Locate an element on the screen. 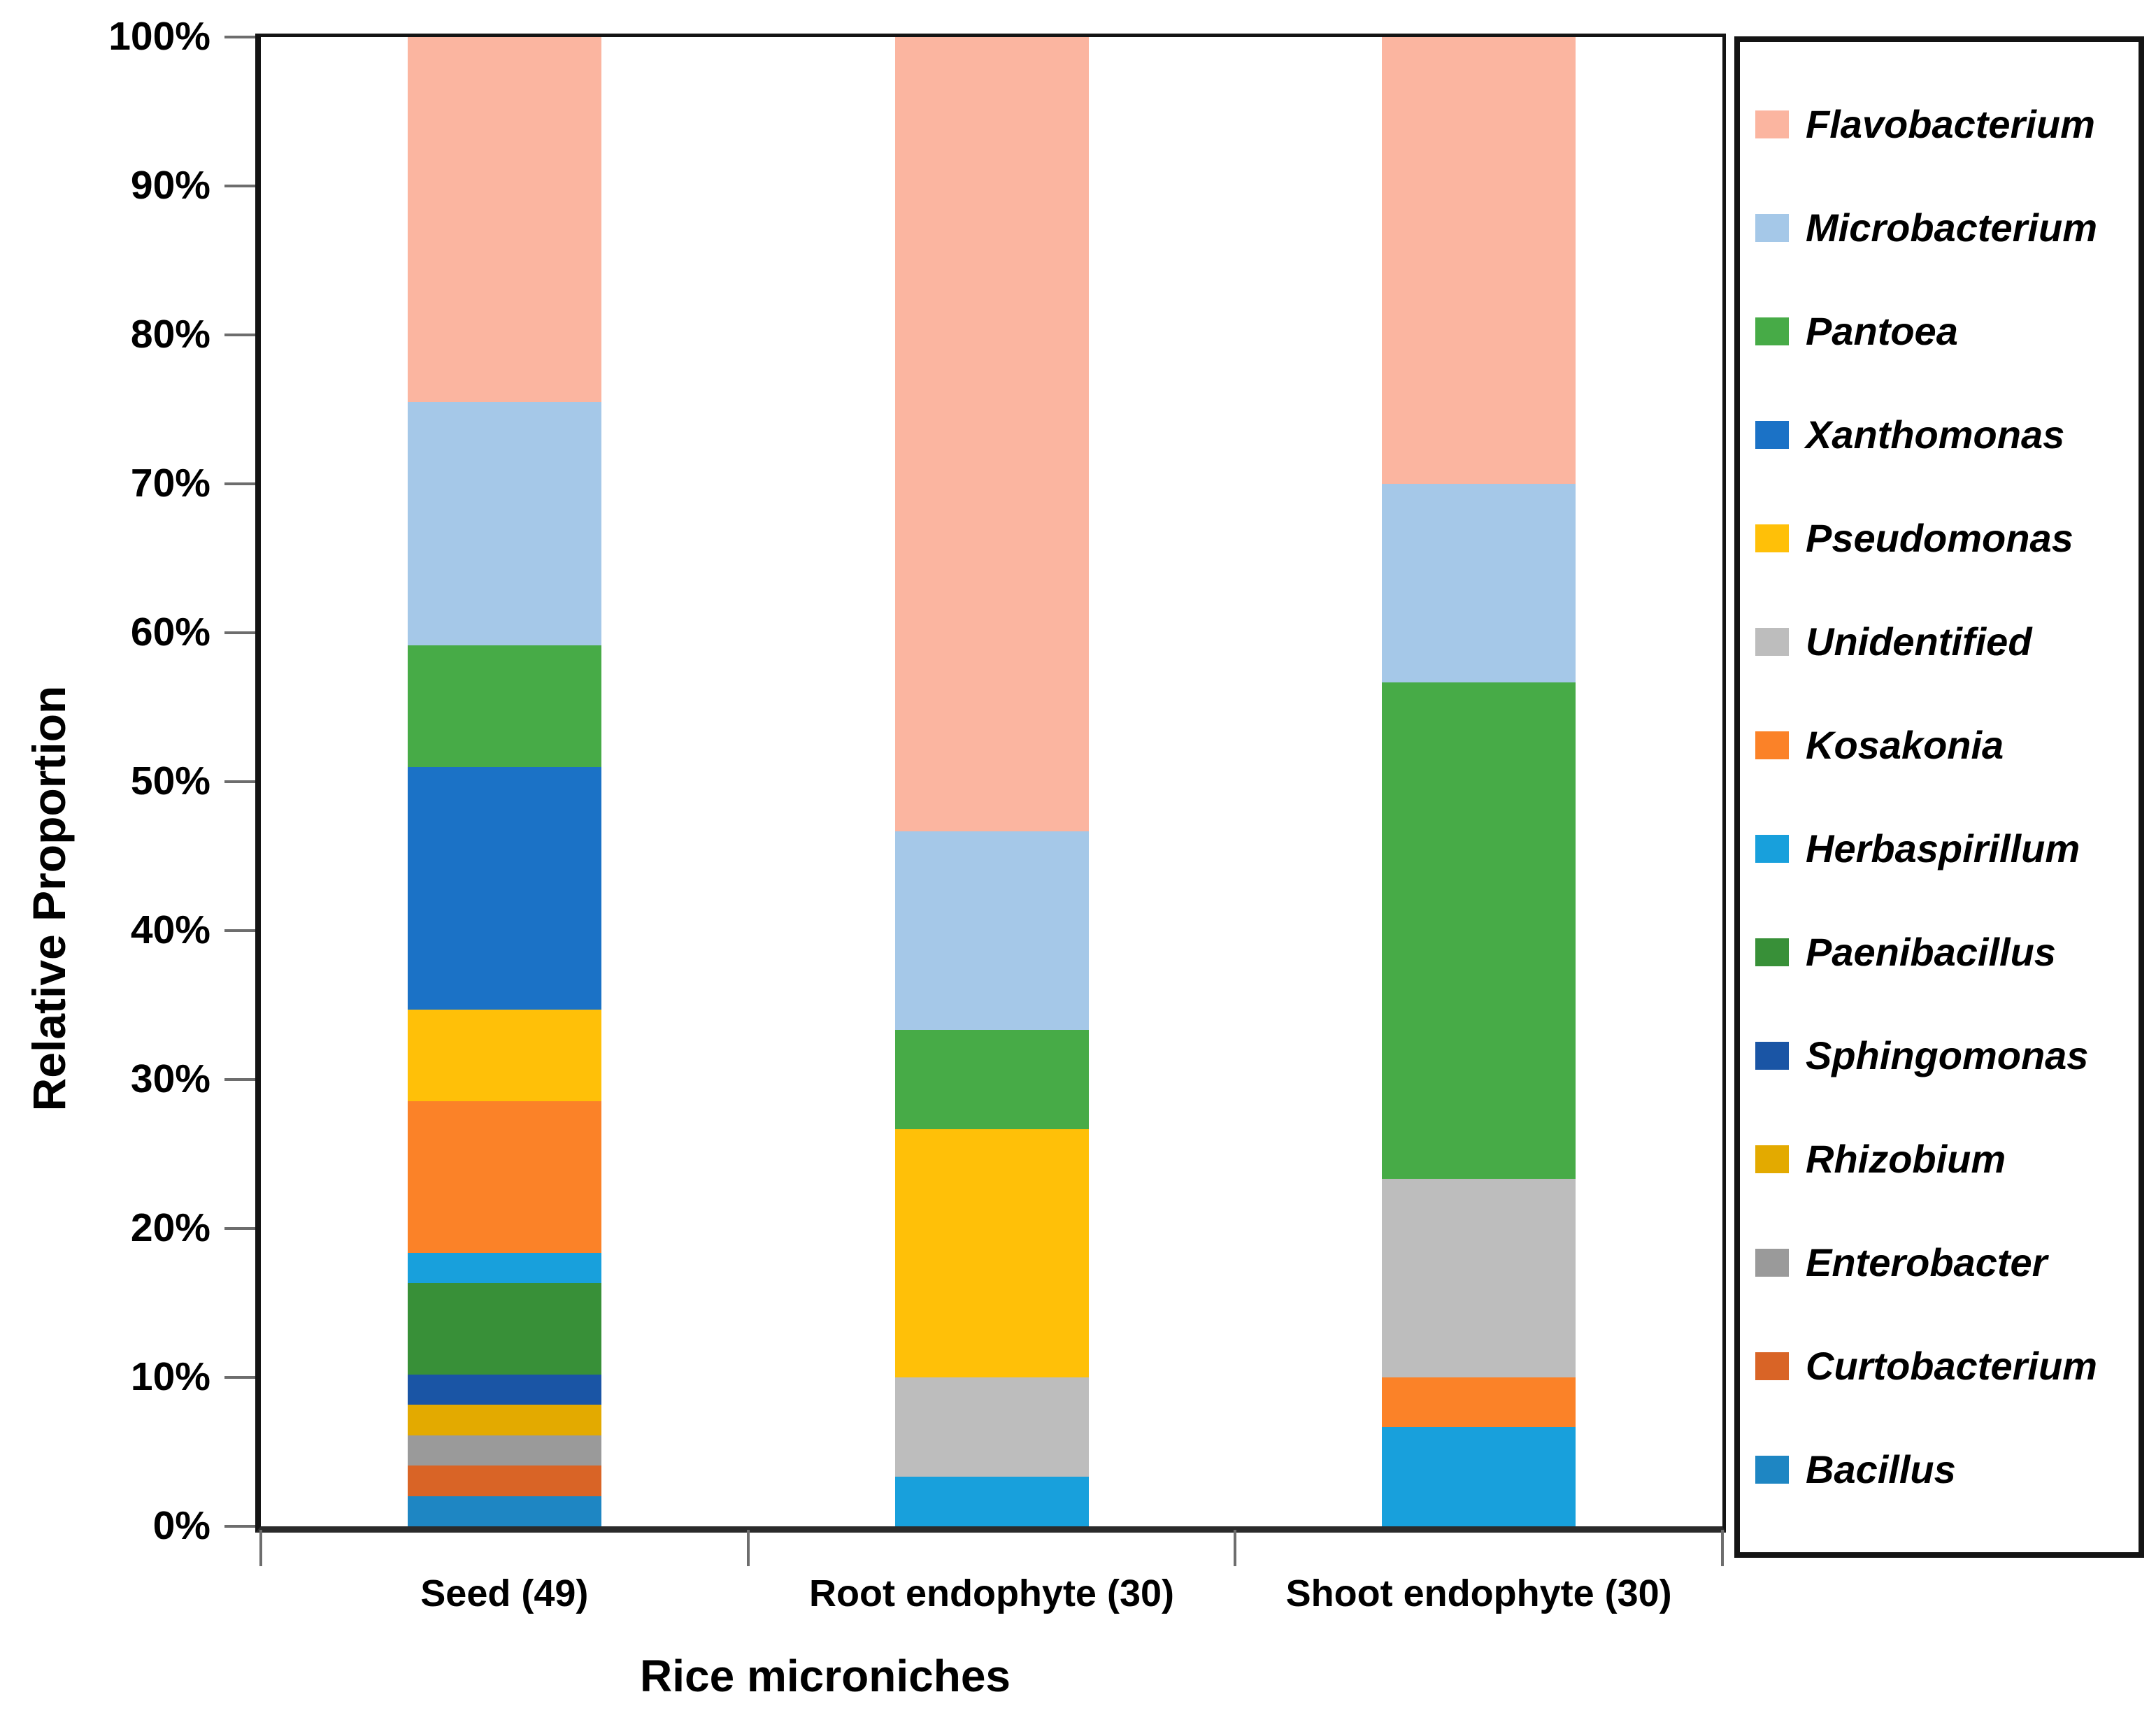 This screenshot has height=1720, width=2156. y-tick-label: 60% is located at coordinates (170, 632).